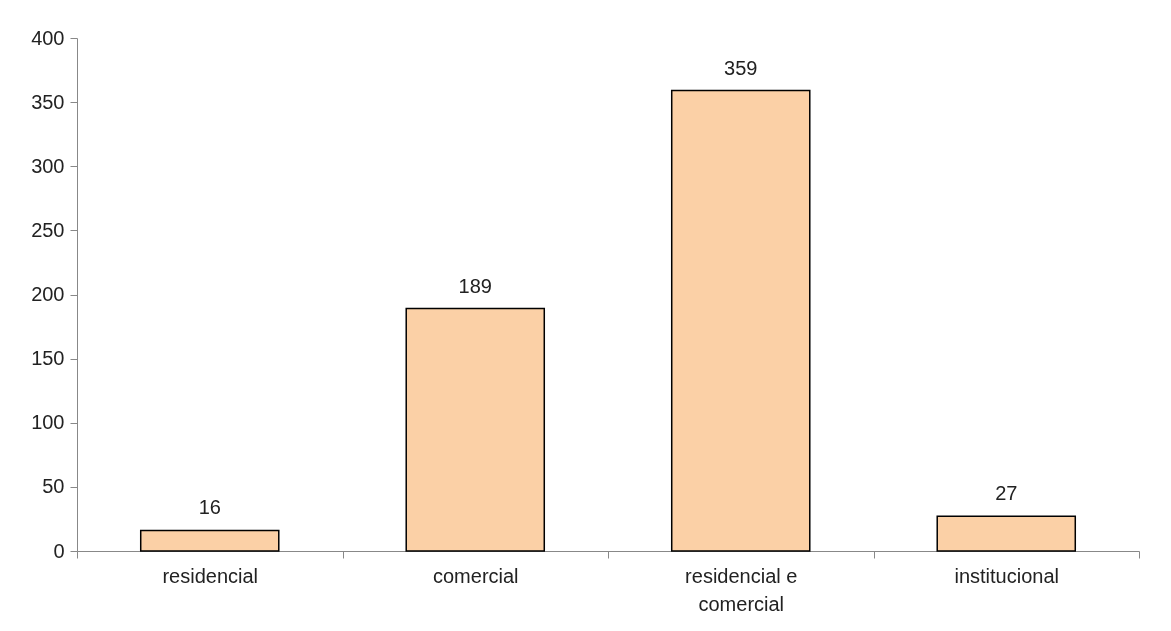 The width and height of the screenshot is (1171, 631). What do you see at coordinates (741, 589) in the screenshot?
I see `x-tick-label: residencial e comercial` at bounding box center [741, 589].